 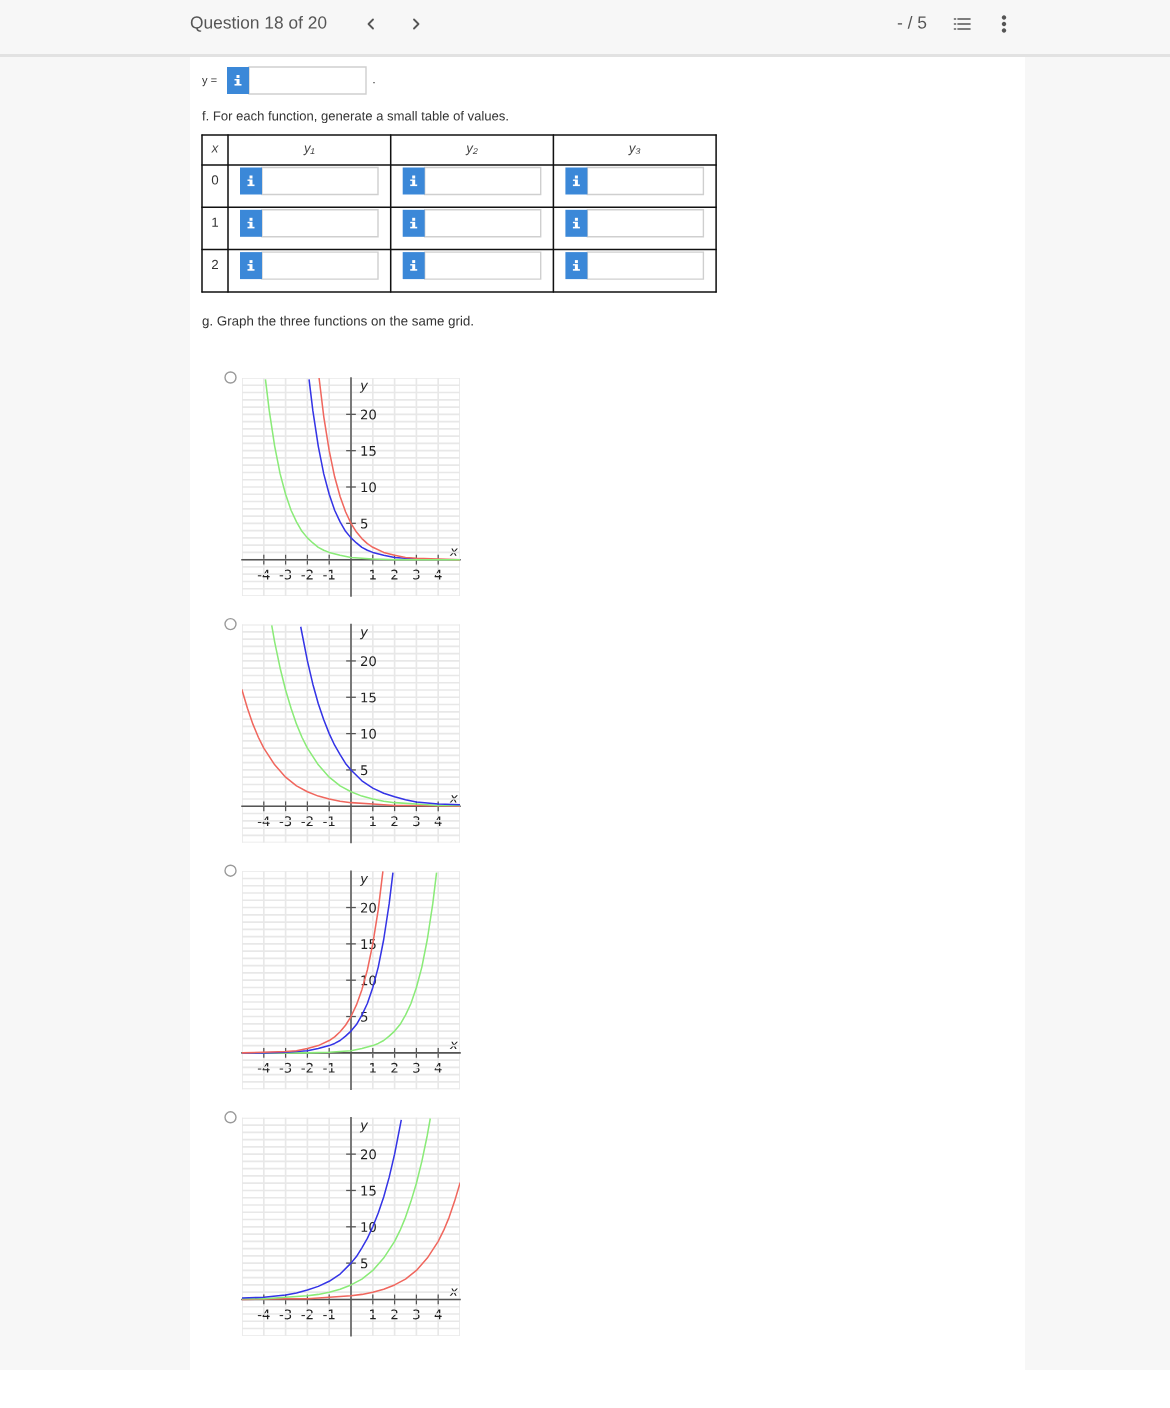 I want to click on category-label: 0, so click(x=215, y=180).